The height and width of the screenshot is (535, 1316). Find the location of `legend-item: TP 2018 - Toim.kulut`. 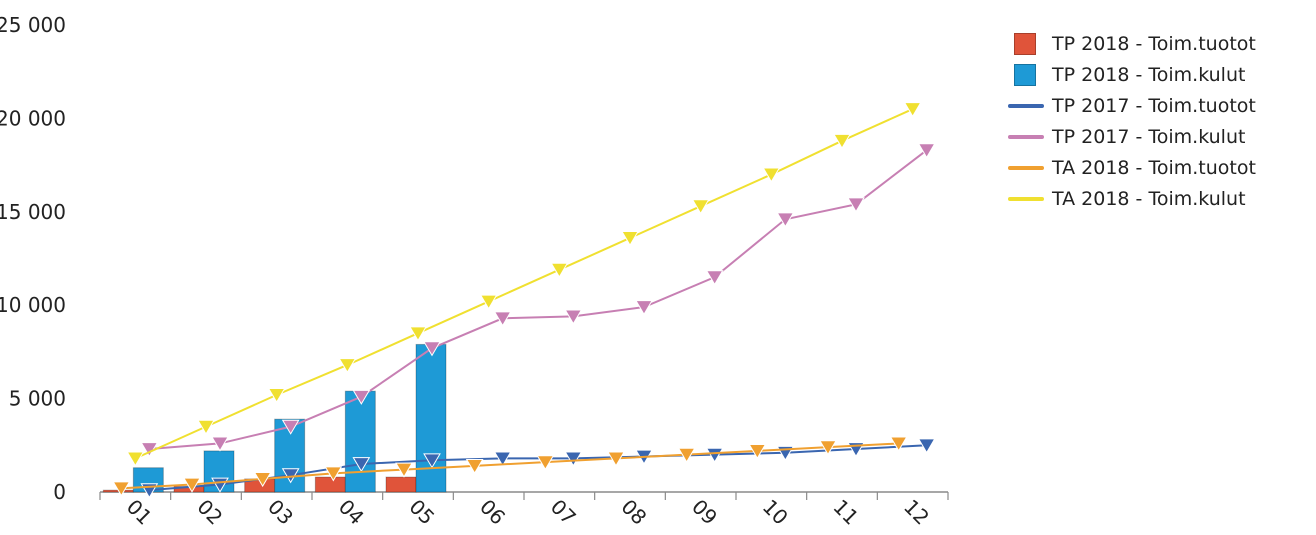

legend-item: TP 2018 - Toim.kulut is located at coordinates (1158, 74).